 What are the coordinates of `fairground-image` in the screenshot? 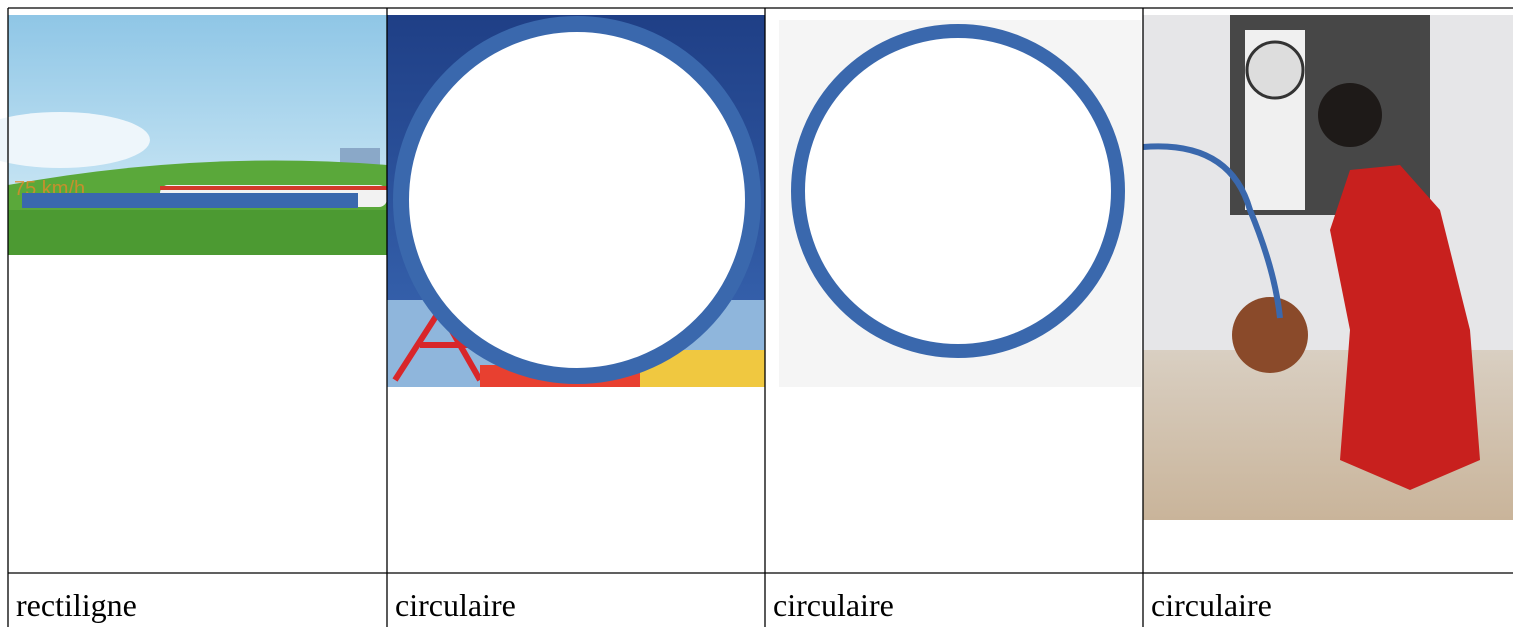 It's located at (576, 201).